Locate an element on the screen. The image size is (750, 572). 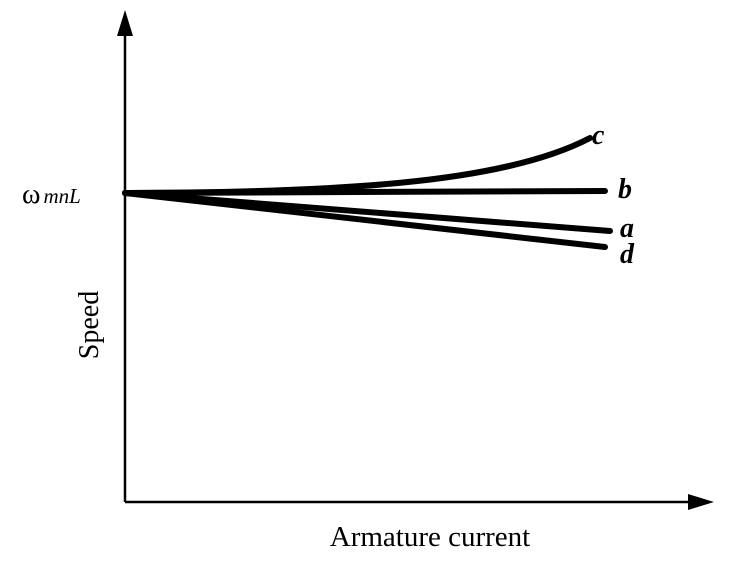
curve-c is located at coordinates (357, 165).